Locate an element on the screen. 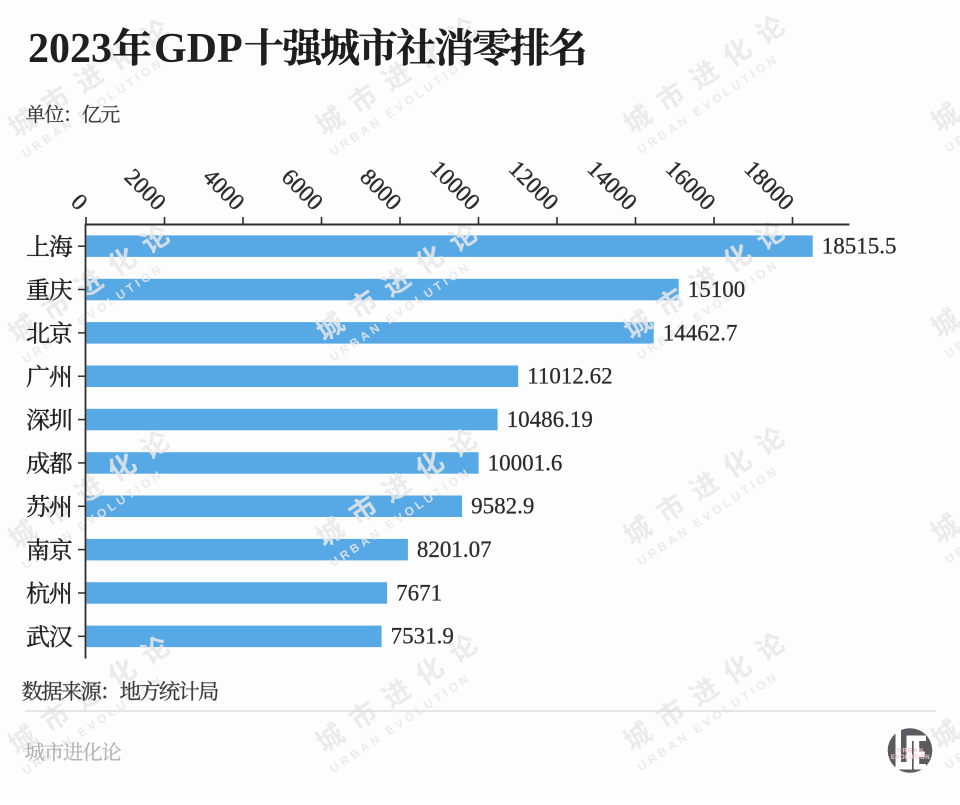  svg-text: EVOLUTION is located at coordinates (910, 757).